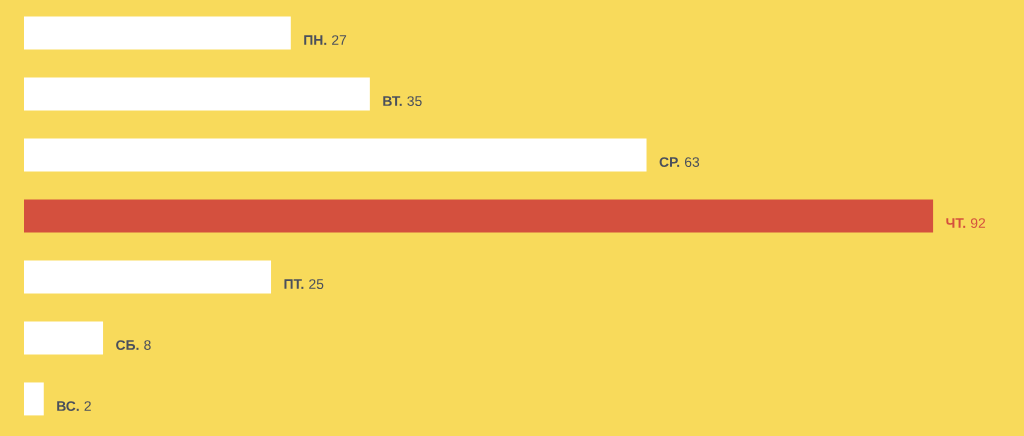  I want to click on data-label: 27, so click(339, 40).